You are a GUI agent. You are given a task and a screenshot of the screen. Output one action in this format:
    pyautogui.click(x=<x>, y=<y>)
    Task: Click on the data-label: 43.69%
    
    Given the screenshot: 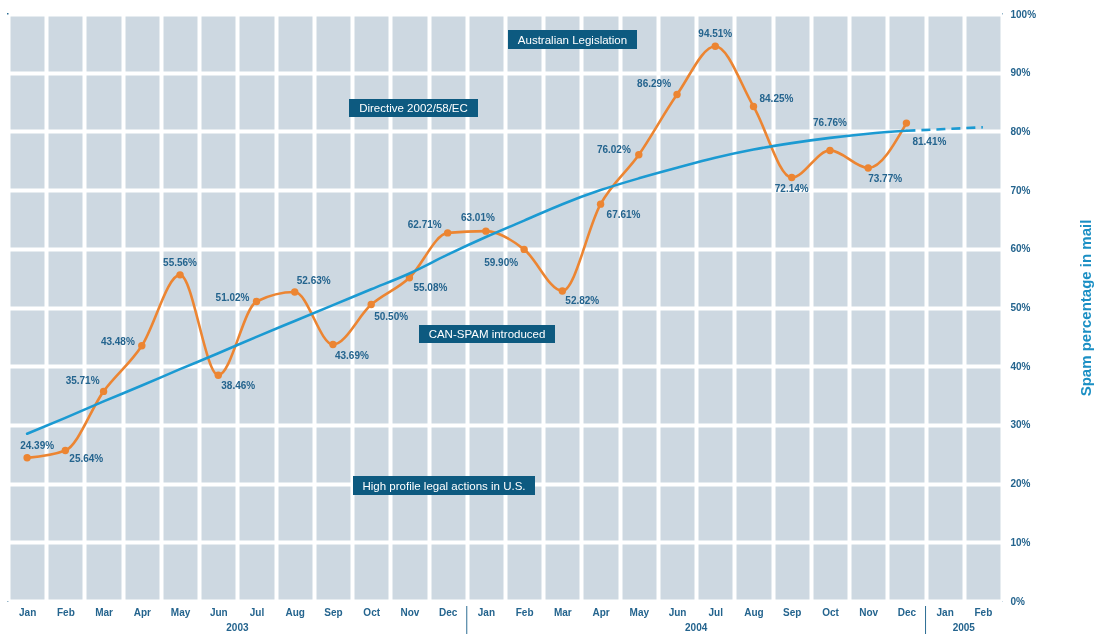 What is the action you would take?
    pyautogui.click(x=351, y=355)
    